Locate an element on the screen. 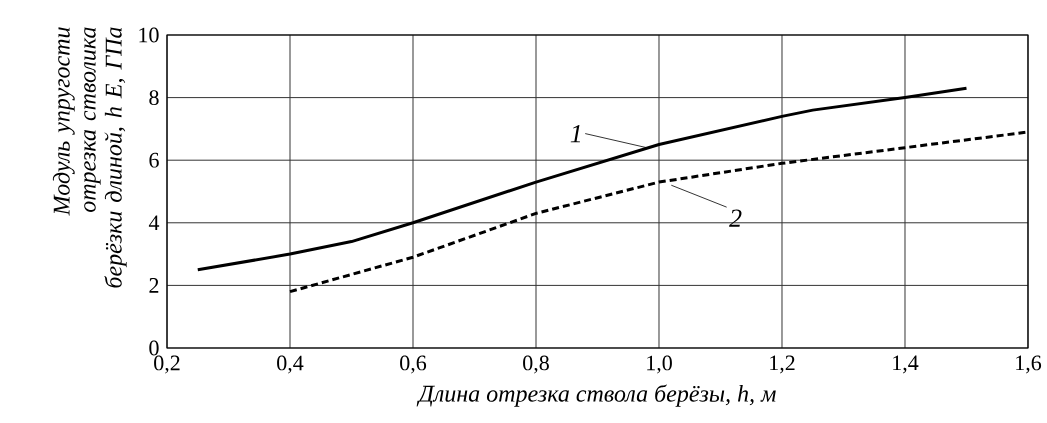 This screenshot has height=423, width=1047. y-tick-label: 6 is located at coordinates (154, 160).